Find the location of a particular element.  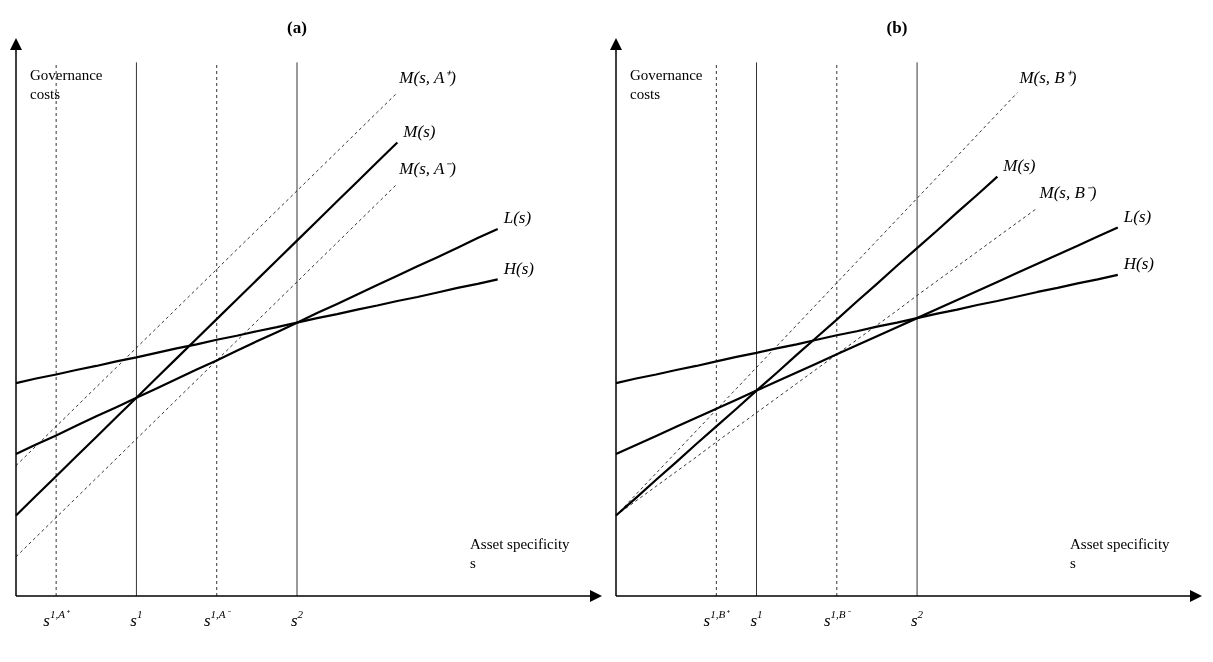

series-label: M(s, B⁻) is located at coordinates (1067, 193).